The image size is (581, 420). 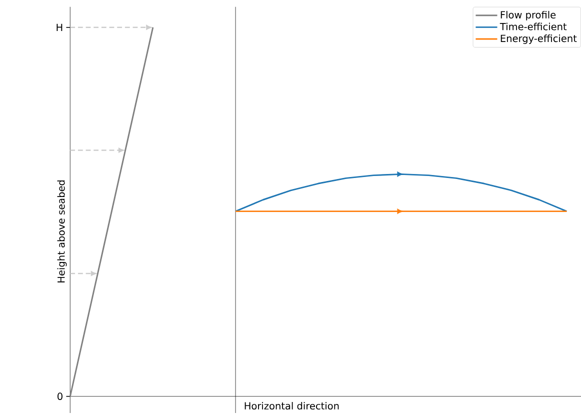 I want to click on text: 0, so click(x=60, y=396).